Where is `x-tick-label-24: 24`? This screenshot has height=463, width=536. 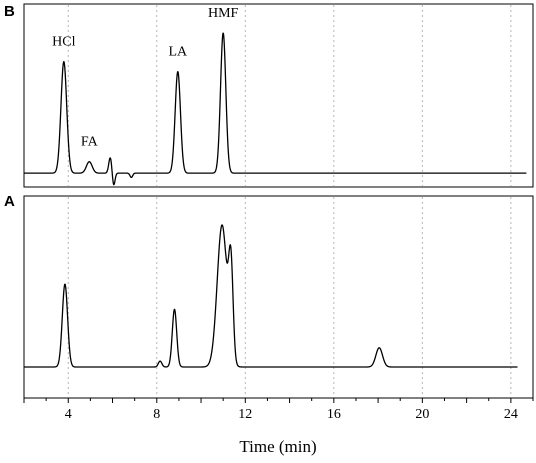 x-tick-label-24: 24 is located at coordinates (511, 414).